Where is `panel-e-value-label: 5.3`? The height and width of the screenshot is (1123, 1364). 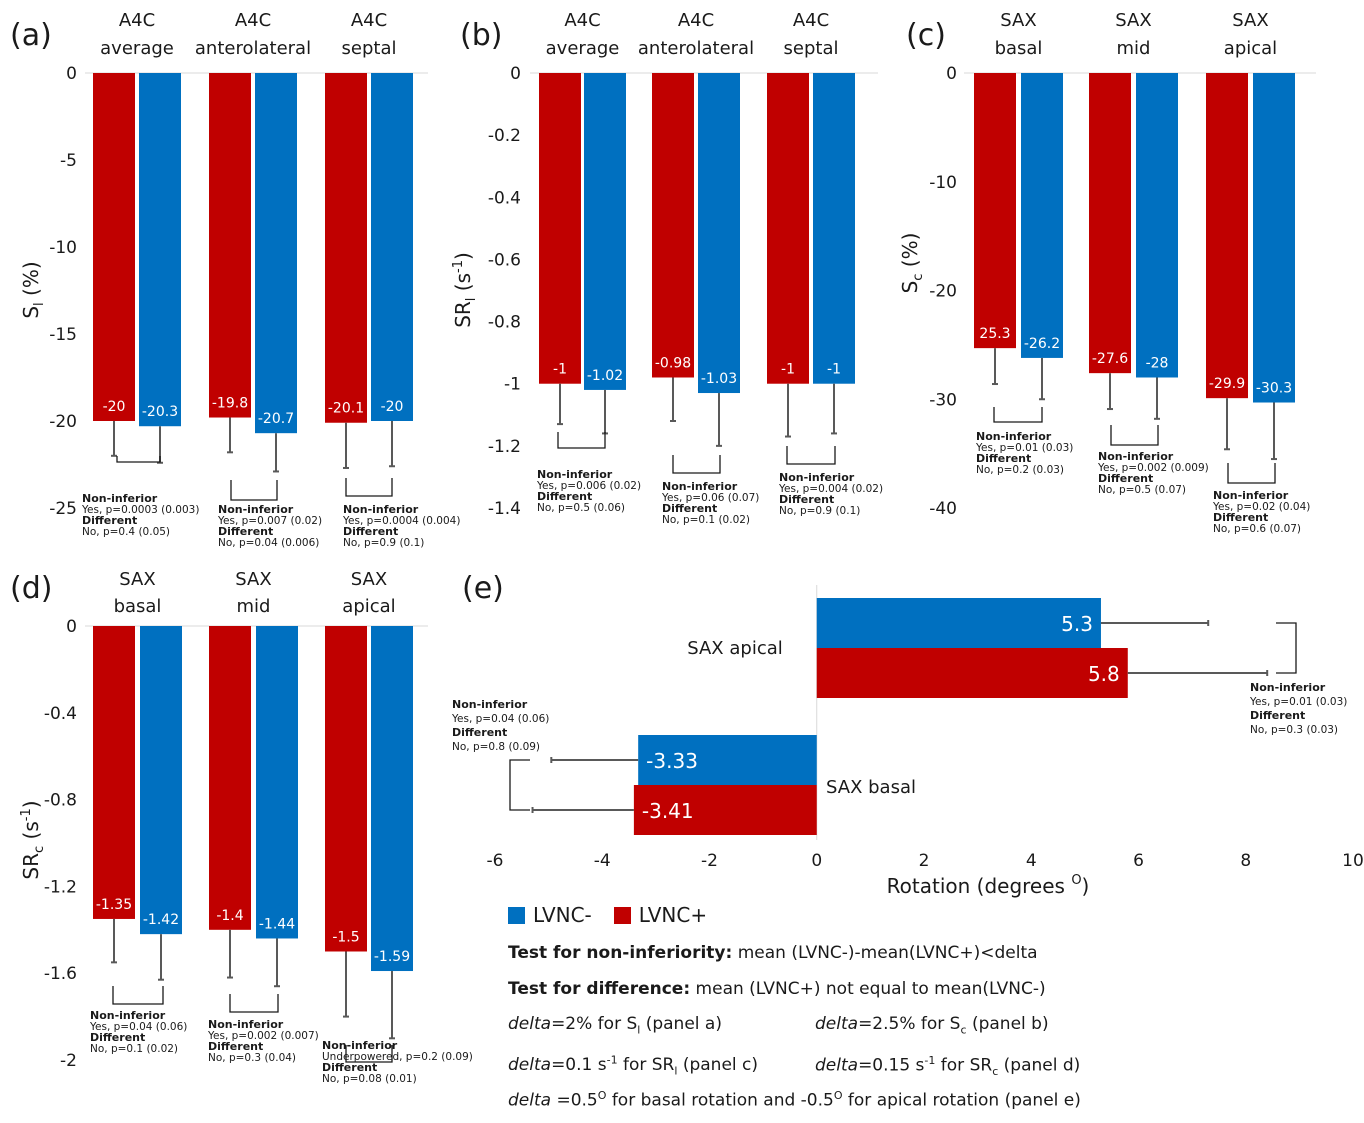
panel-e-value-label: 5.3 is located at coordinates (1077, 624).